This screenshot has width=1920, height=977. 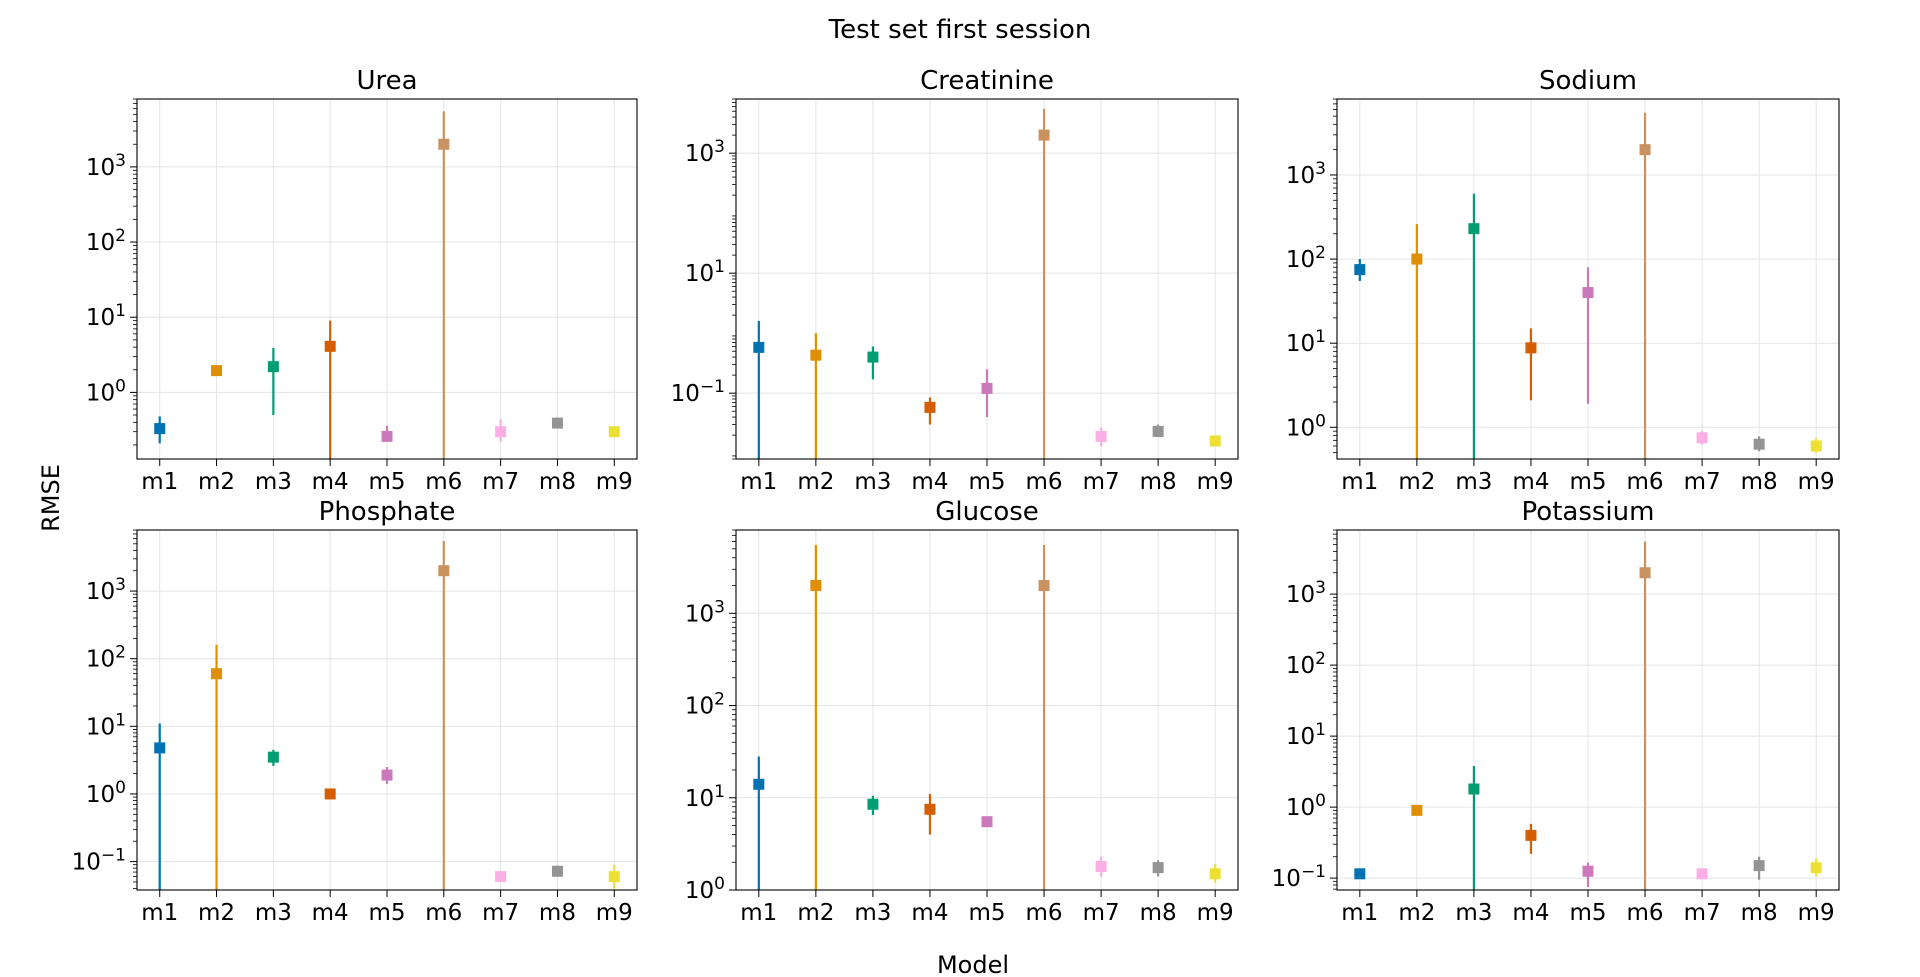 I want to click on gridlines, so click(x=1588, y=710).